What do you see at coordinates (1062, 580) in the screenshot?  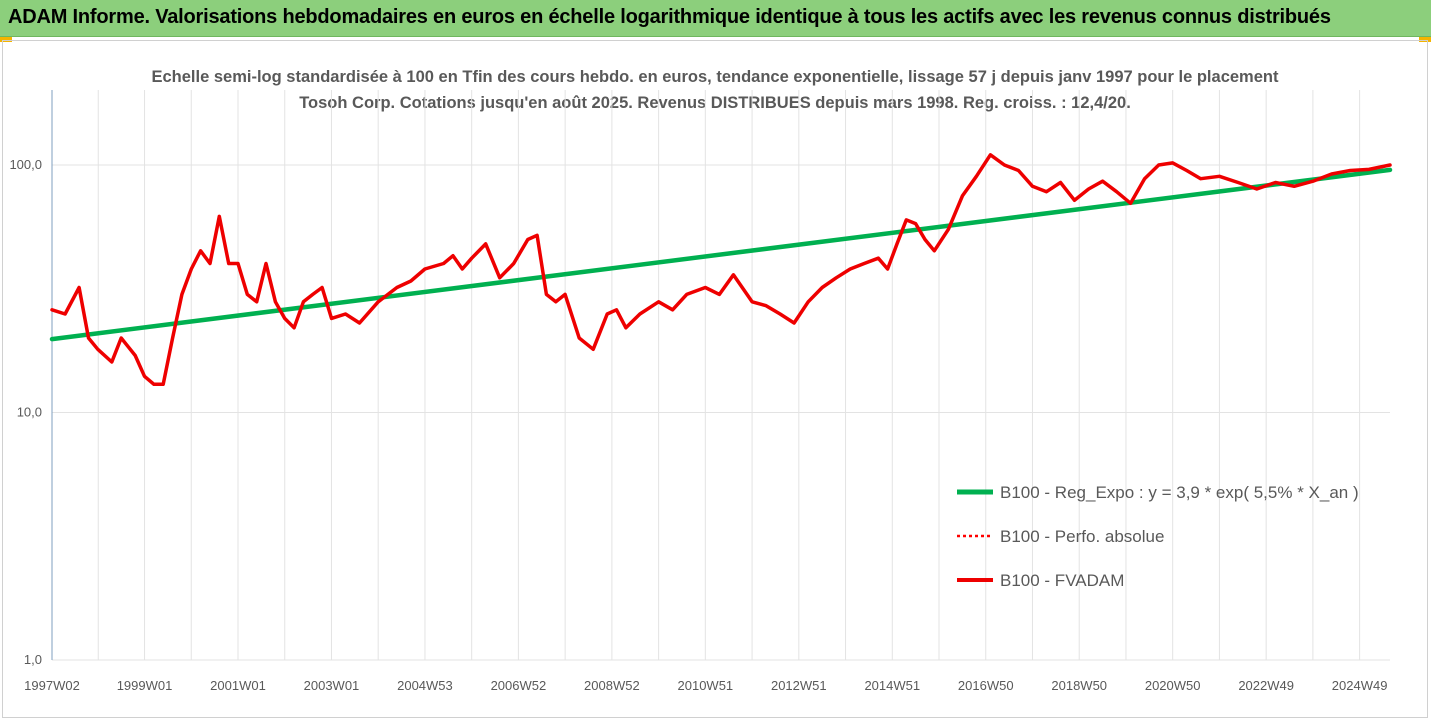 I see `legend-entry: B100 - FVADAM` at bounding box center [1062, 580].